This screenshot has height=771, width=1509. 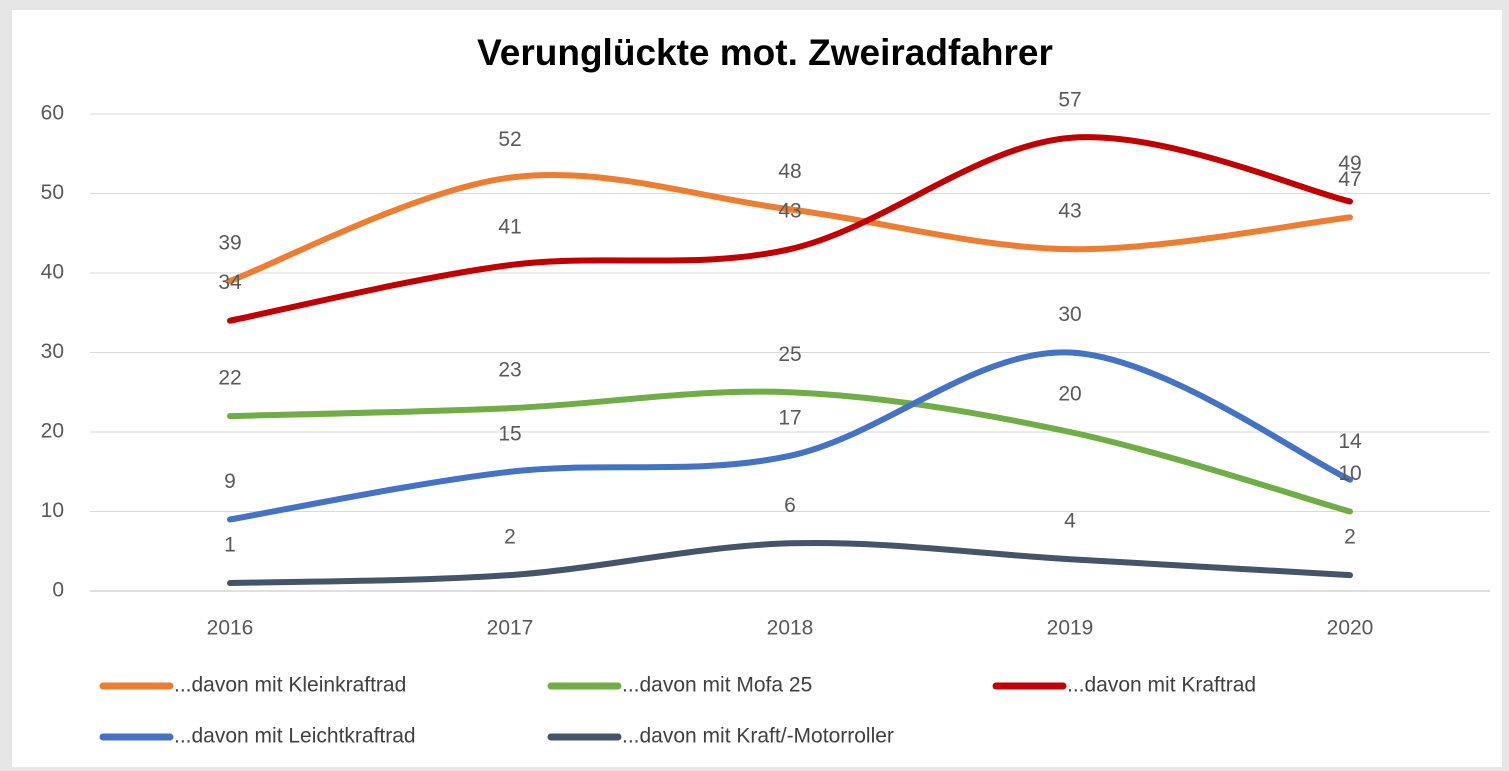 I want to click on legend-label: ...davon mit Kraft/-Motorroller, so click(x=758, y=736).